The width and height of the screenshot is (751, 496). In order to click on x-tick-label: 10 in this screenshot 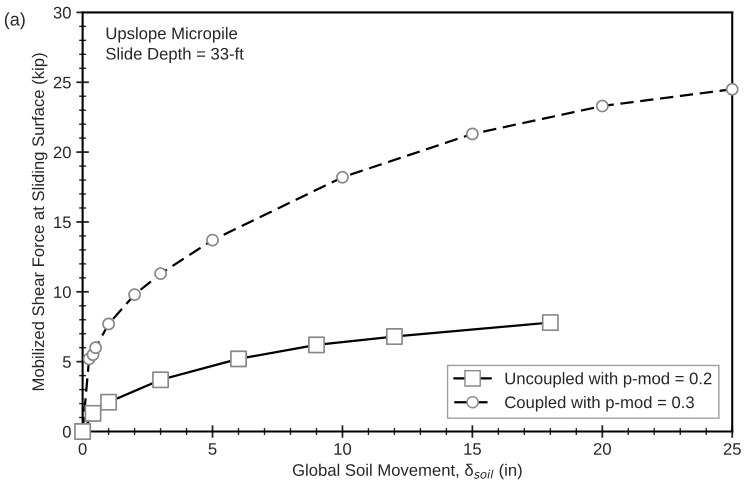, I will do `click(343, 449)`.